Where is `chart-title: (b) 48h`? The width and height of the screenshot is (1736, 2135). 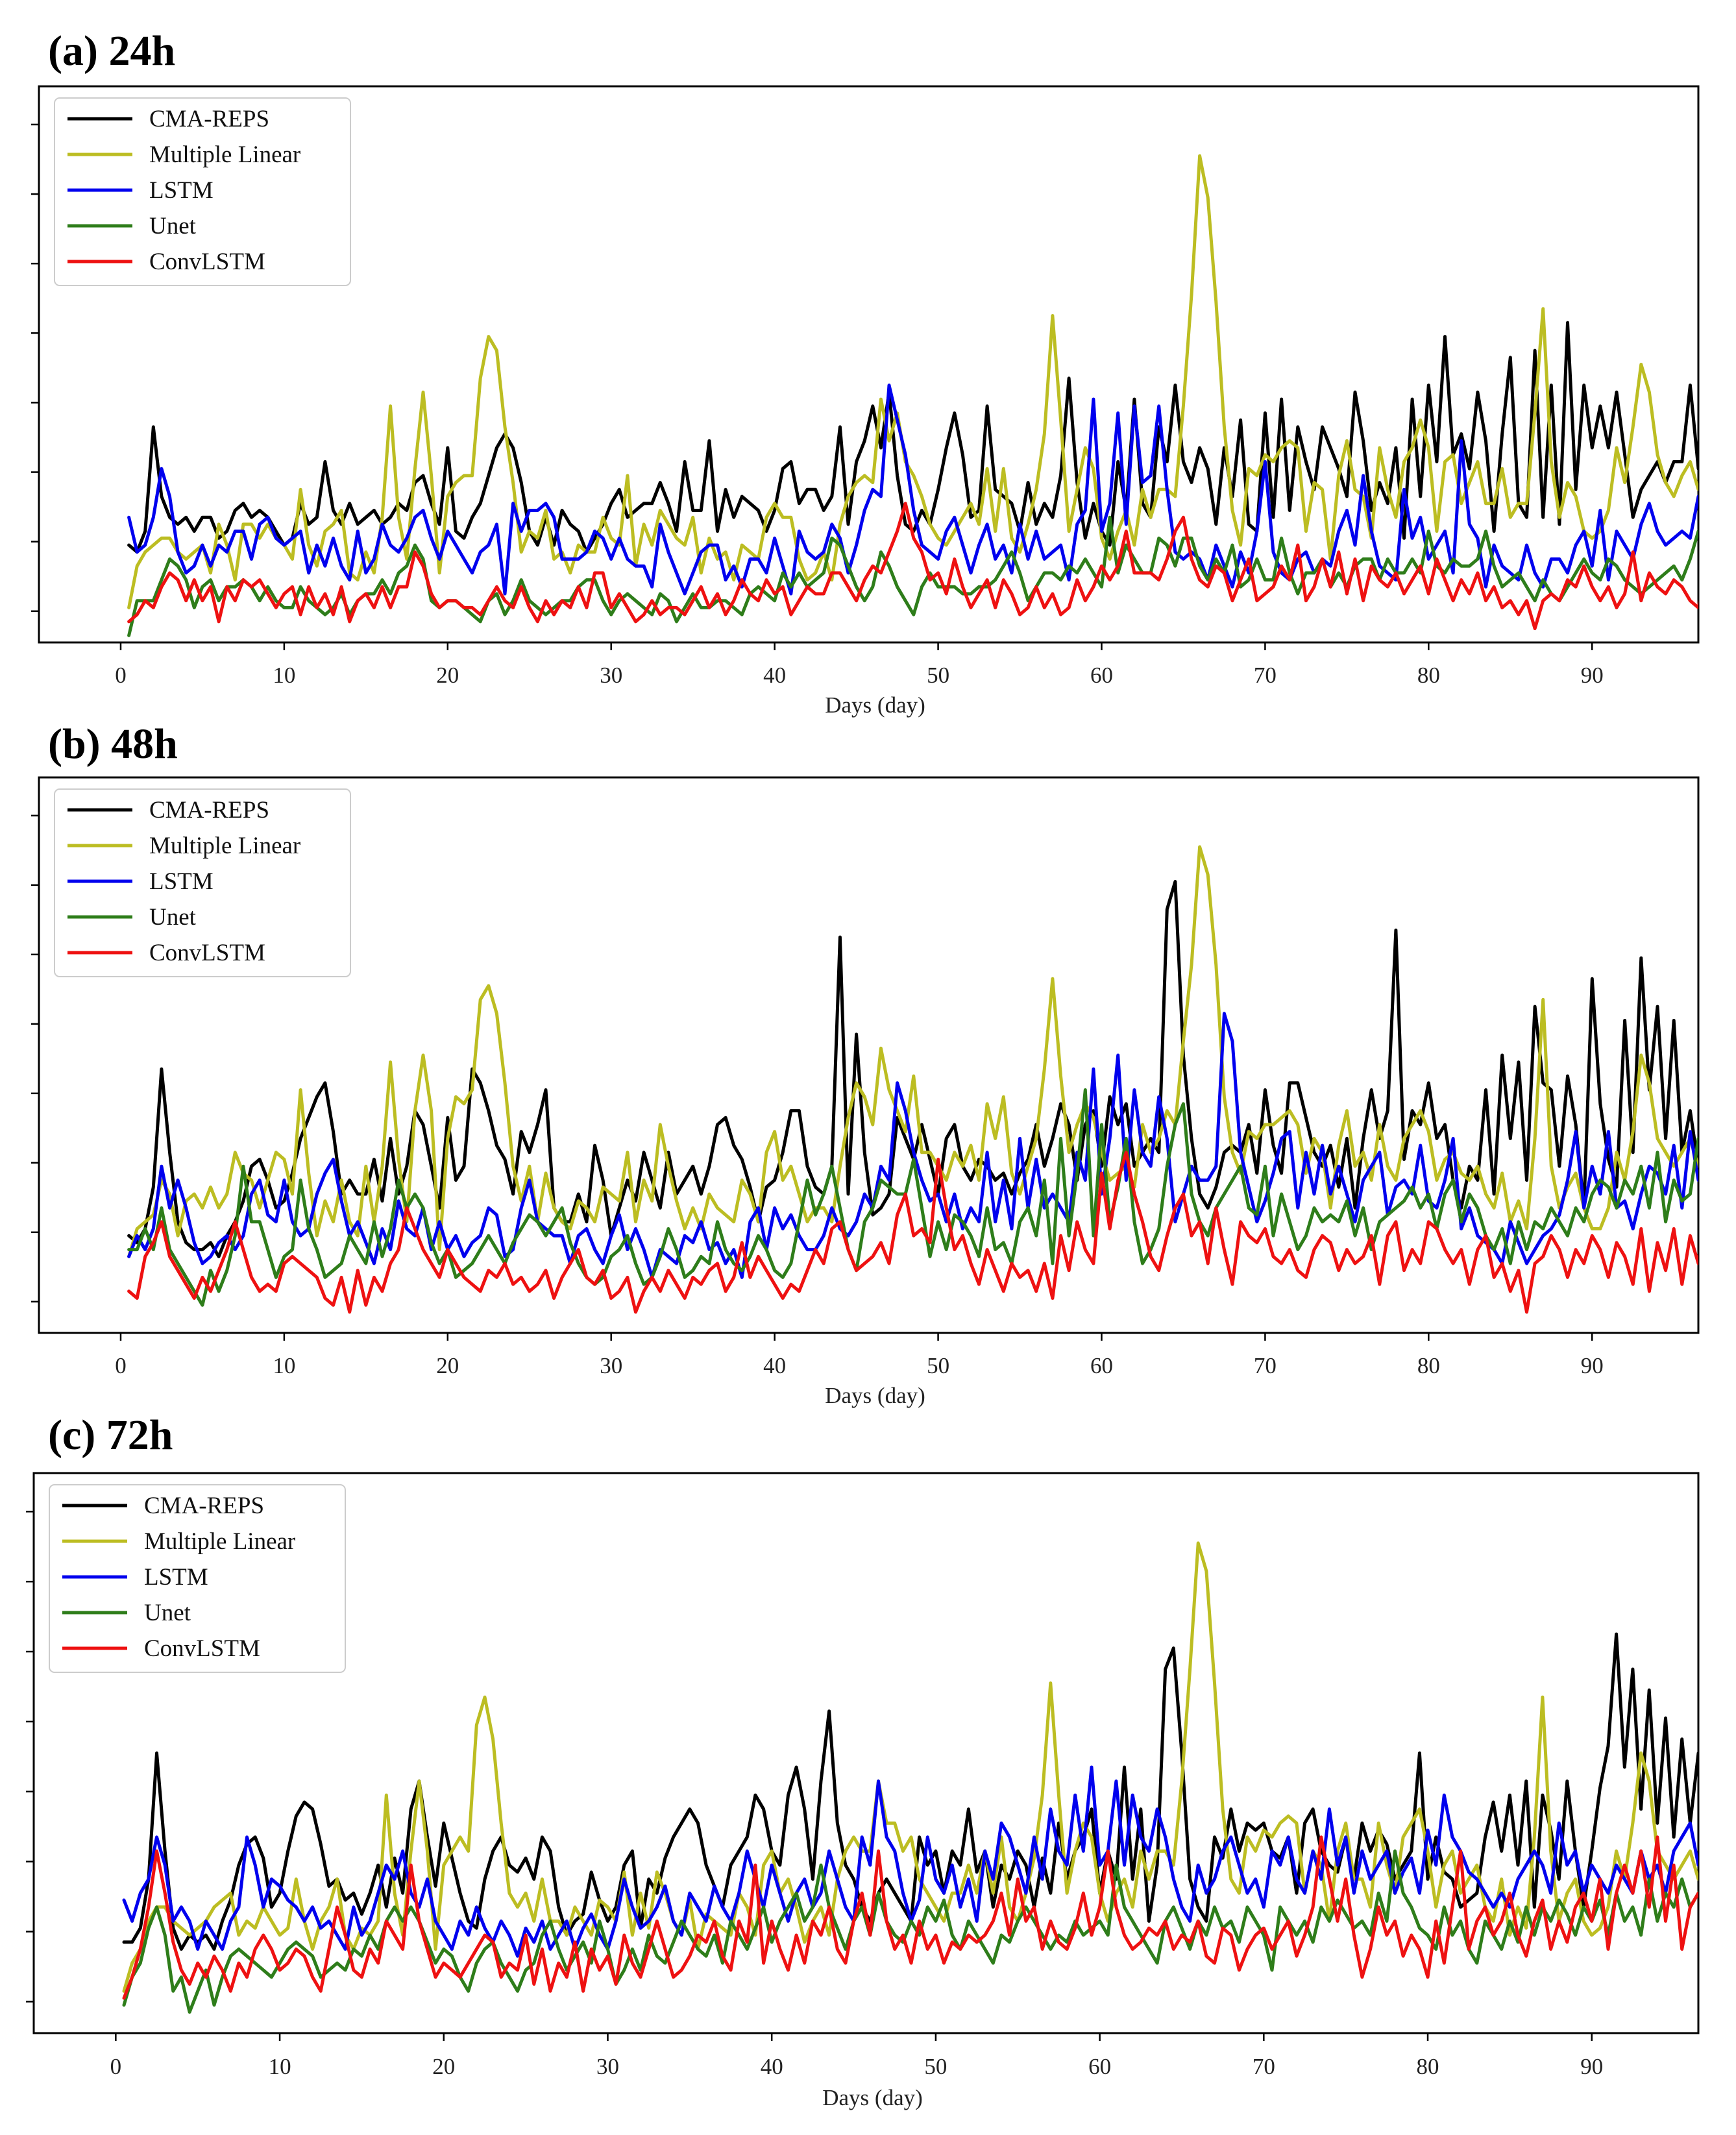 chart-title: (b) 48h is located at coordinates (113, 744).